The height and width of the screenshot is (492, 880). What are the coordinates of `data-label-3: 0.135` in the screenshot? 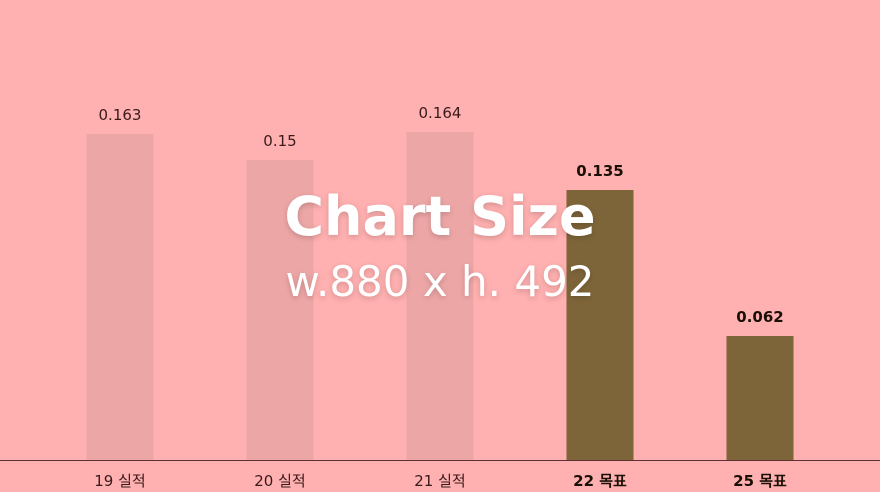 It's located at (599, 171).